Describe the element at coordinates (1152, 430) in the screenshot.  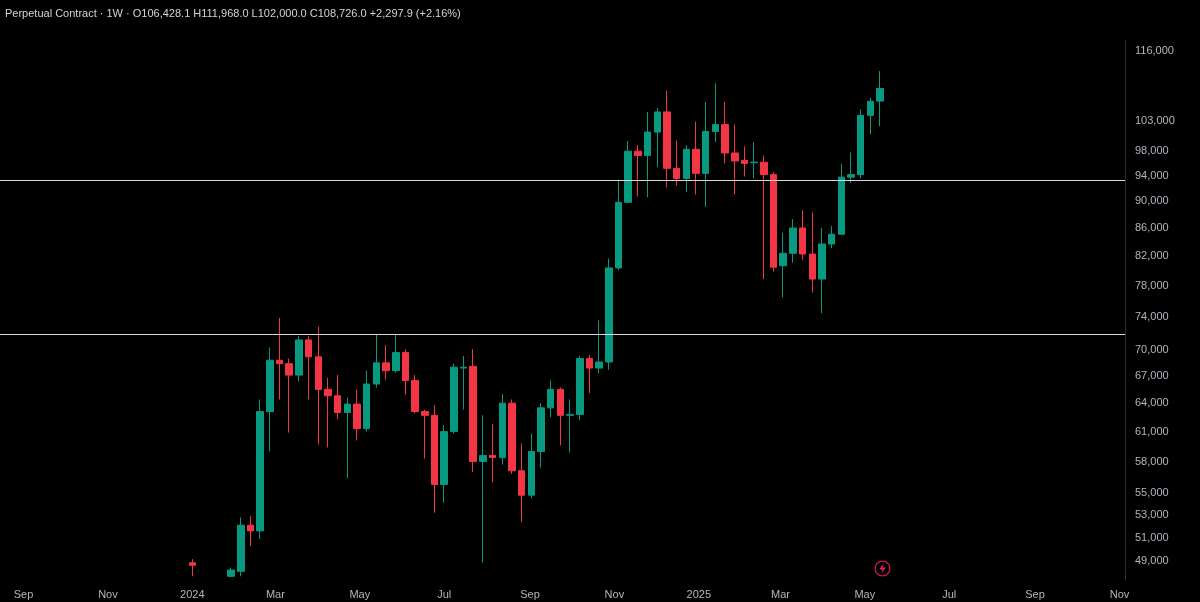
I see `y-tick-label: 61,000` at that location.